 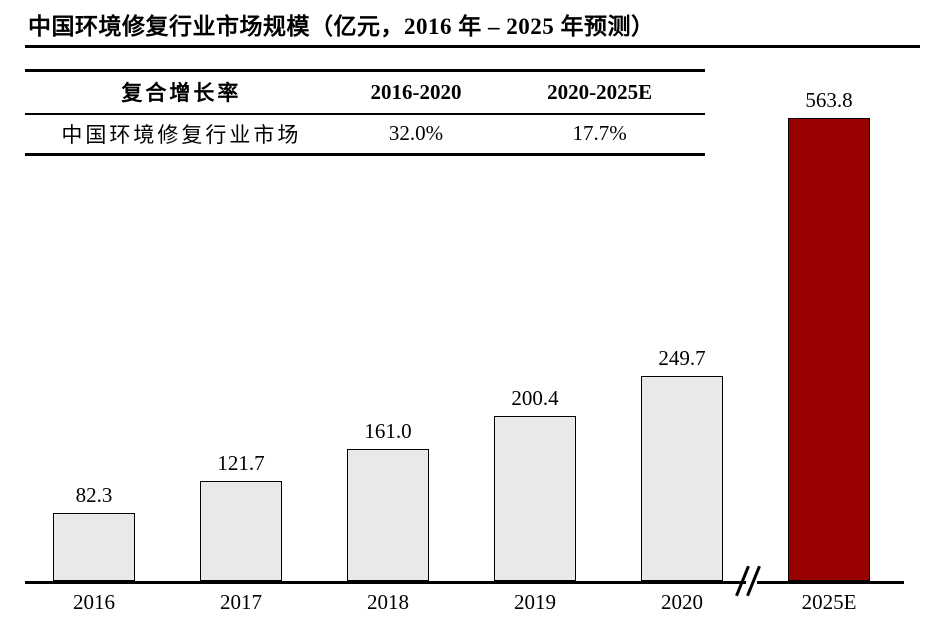 I want to click on value-label-2017: 121.7, so click(x=241, y=463).